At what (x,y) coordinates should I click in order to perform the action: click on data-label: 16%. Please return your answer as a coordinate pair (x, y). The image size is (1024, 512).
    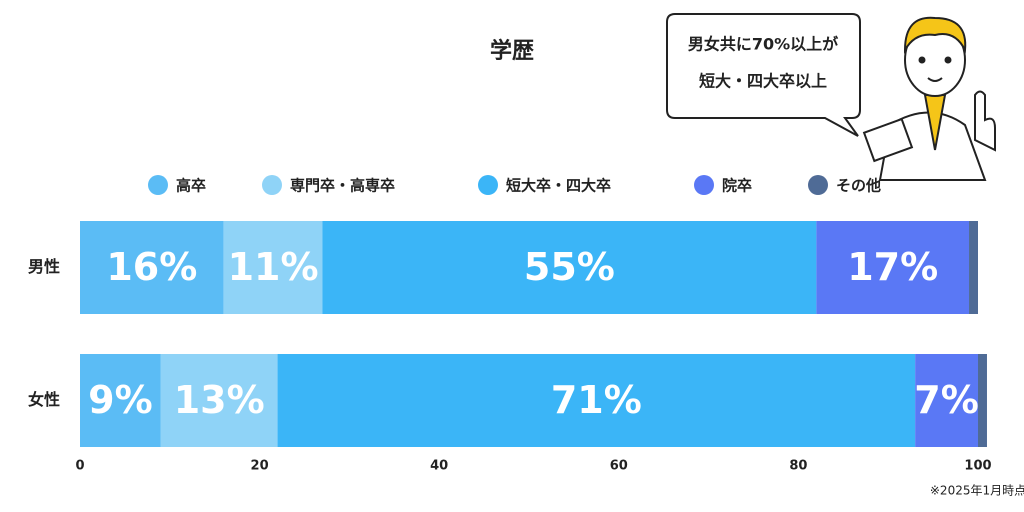
    Looking at the image, I should click on (151, 267).